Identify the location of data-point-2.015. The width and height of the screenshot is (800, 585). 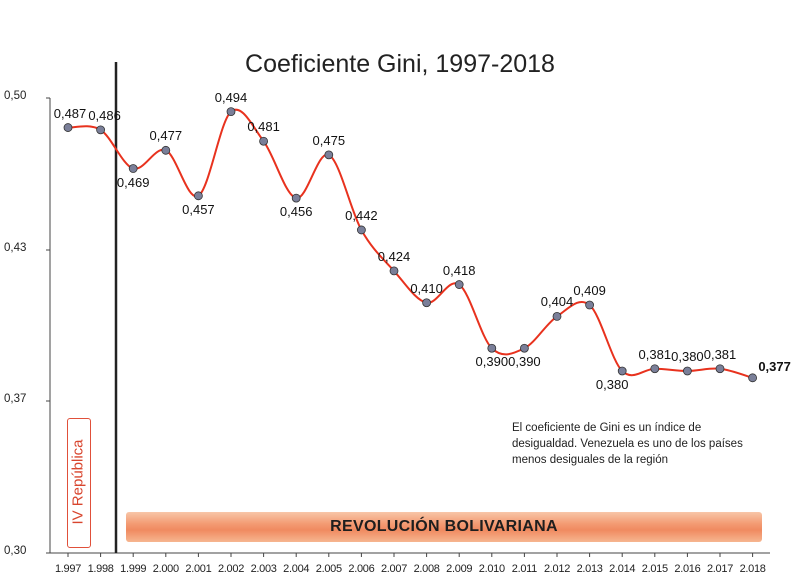
(655, 369).